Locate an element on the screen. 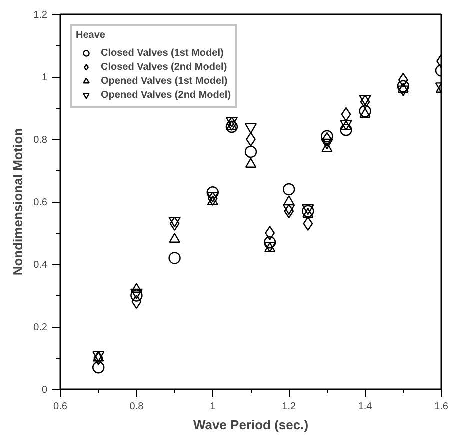 This screenshot has height=435, width=455. legend-label: Closed Valves (2nd Model) is located at coordinates (164, 67).